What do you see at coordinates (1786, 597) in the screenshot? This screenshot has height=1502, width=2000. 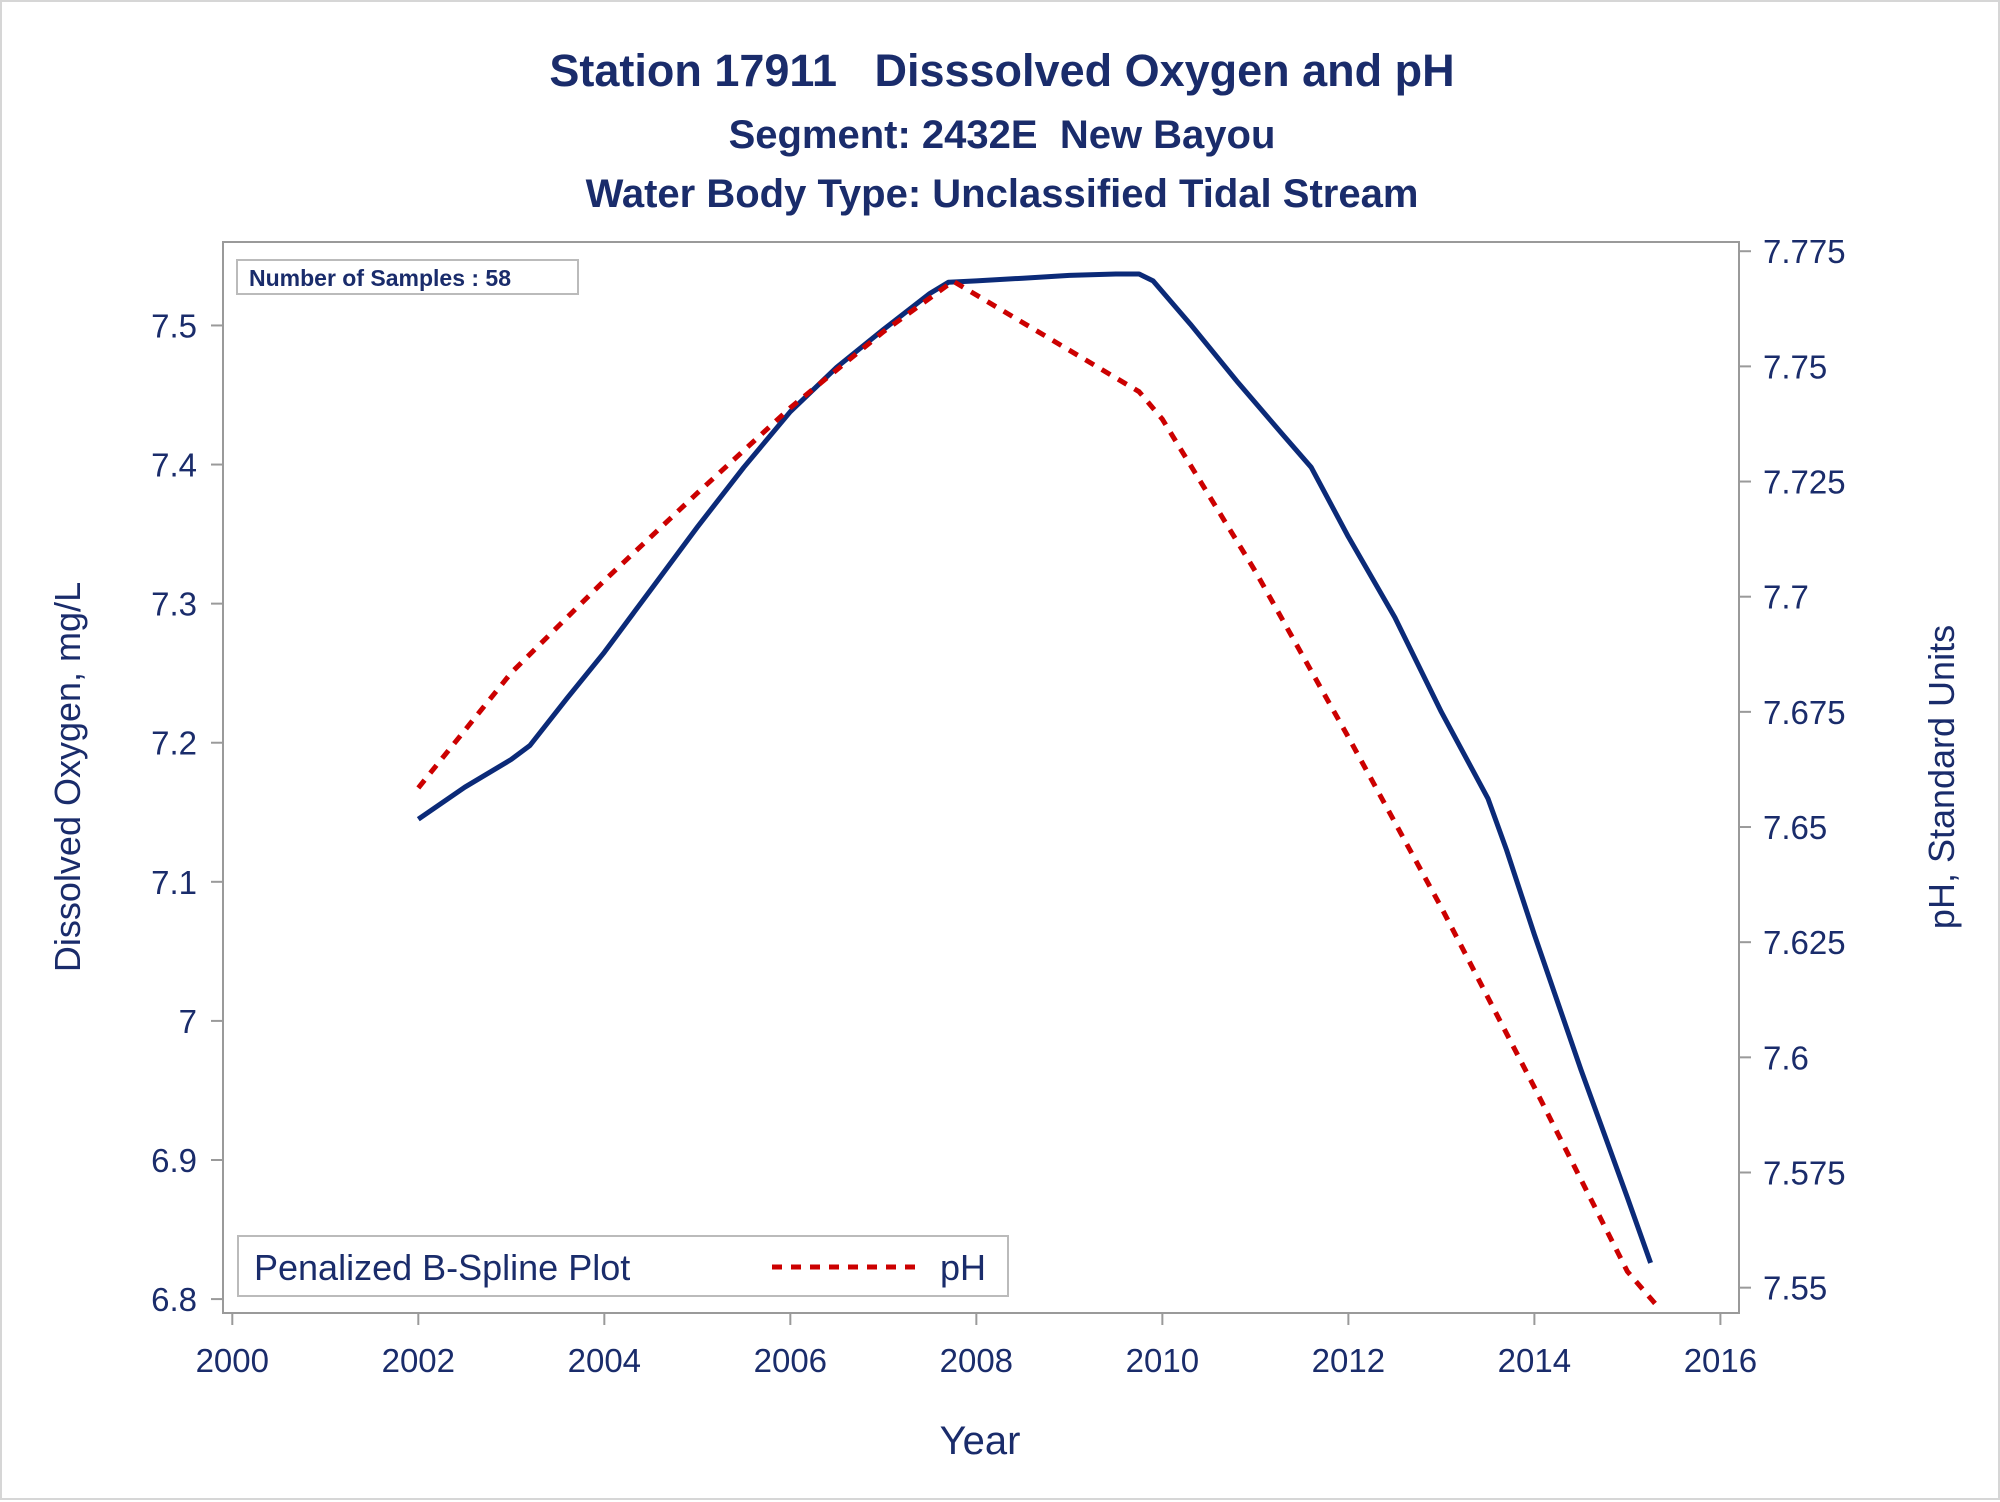 I see `right-y-tick-label: 7.7` at bounding box center [1786, 597].